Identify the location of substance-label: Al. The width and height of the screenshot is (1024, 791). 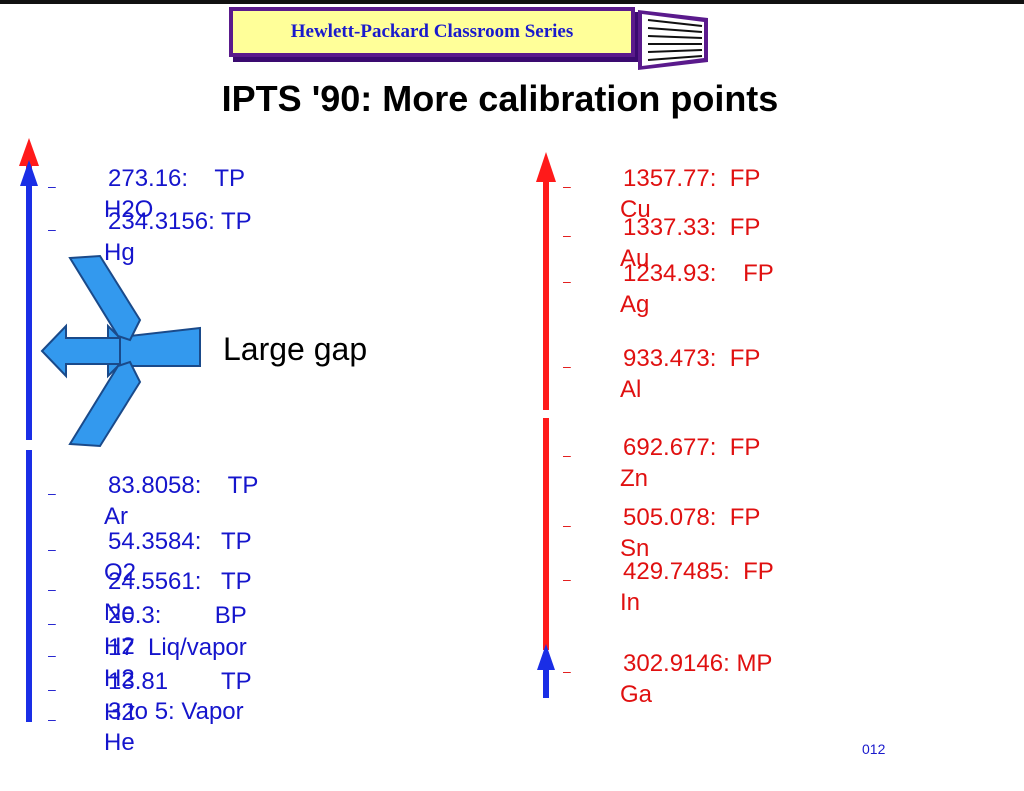
(631, 389).